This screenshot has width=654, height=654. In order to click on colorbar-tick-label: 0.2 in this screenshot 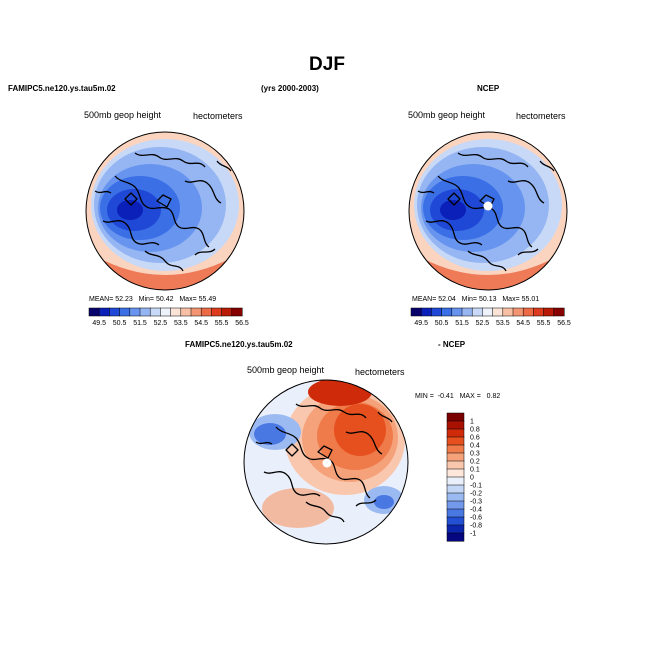, I will do `click(475, 462)`.